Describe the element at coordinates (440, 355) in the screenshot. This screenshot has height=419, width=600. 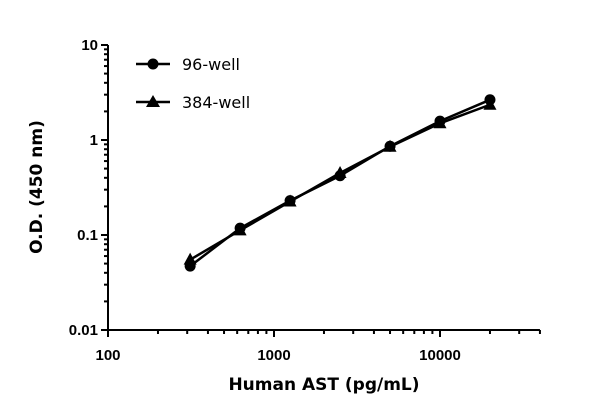
I see `x-tick-label: 10000` at that location.